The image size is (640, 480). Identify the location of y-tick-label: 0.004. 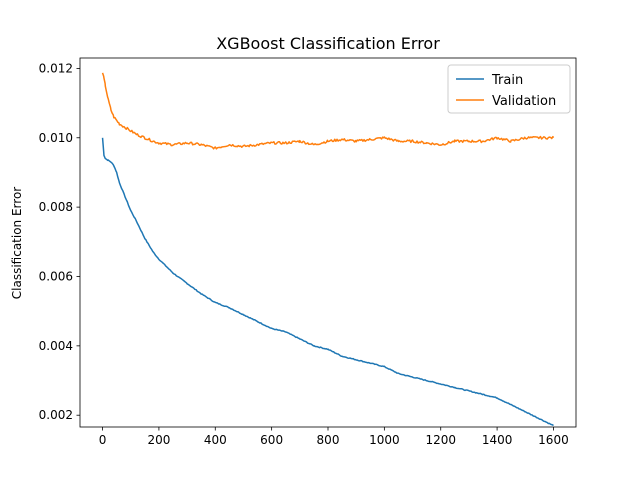
(56, 346).